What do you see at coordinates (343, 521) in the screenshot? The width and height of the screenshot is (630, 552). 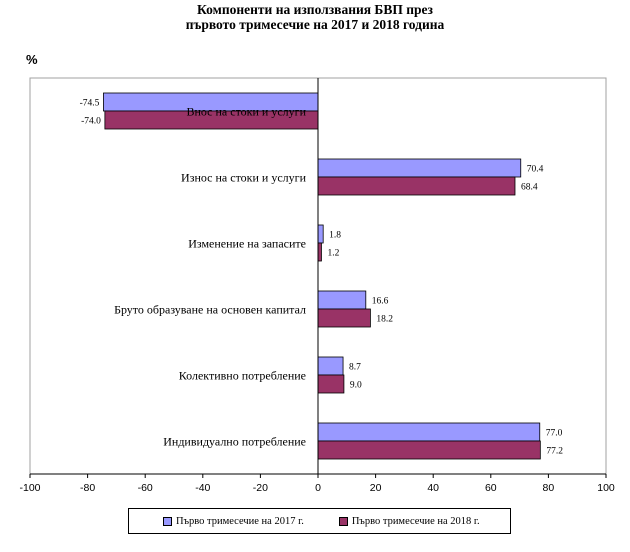 I see `legend-swatch-2018` at bounding box center [343, 521].